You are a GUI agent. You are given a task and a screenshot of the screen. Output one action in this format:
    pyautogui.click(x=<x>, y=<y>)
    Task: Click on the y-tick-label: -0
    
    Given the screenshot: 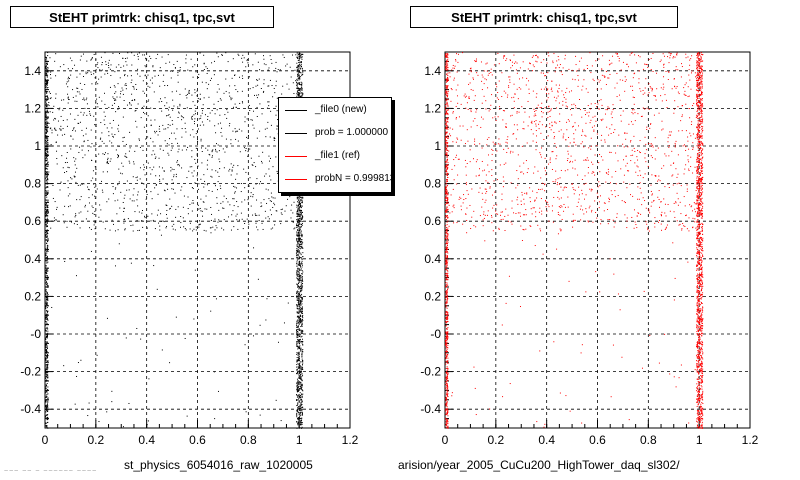 What is the action you would take?
    pyautogui.click(x=35, y=334)
    